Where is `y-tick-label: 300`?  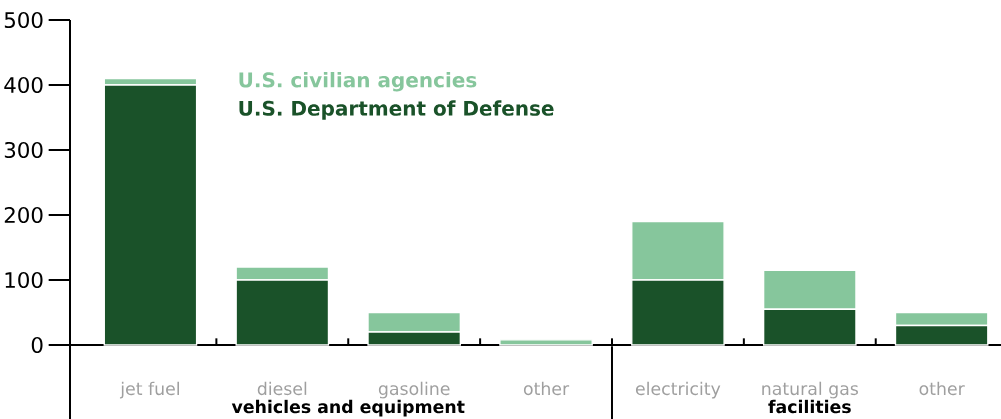
y-tick-label: 300 is located at coordinates (23, 150).